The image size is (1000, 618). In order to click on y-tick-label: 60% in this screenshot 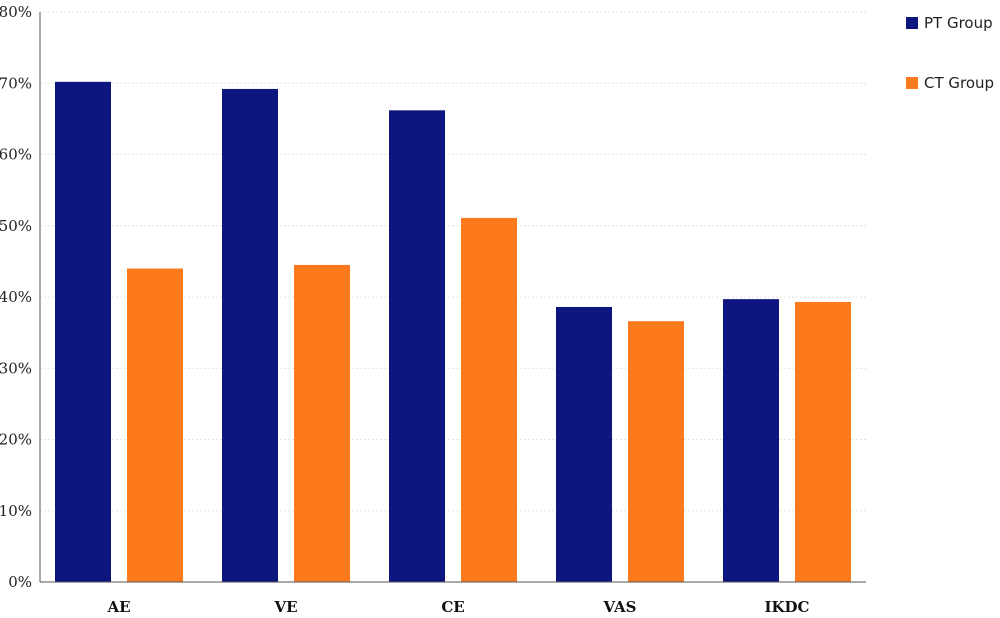, I will do `click(16, 155)`.